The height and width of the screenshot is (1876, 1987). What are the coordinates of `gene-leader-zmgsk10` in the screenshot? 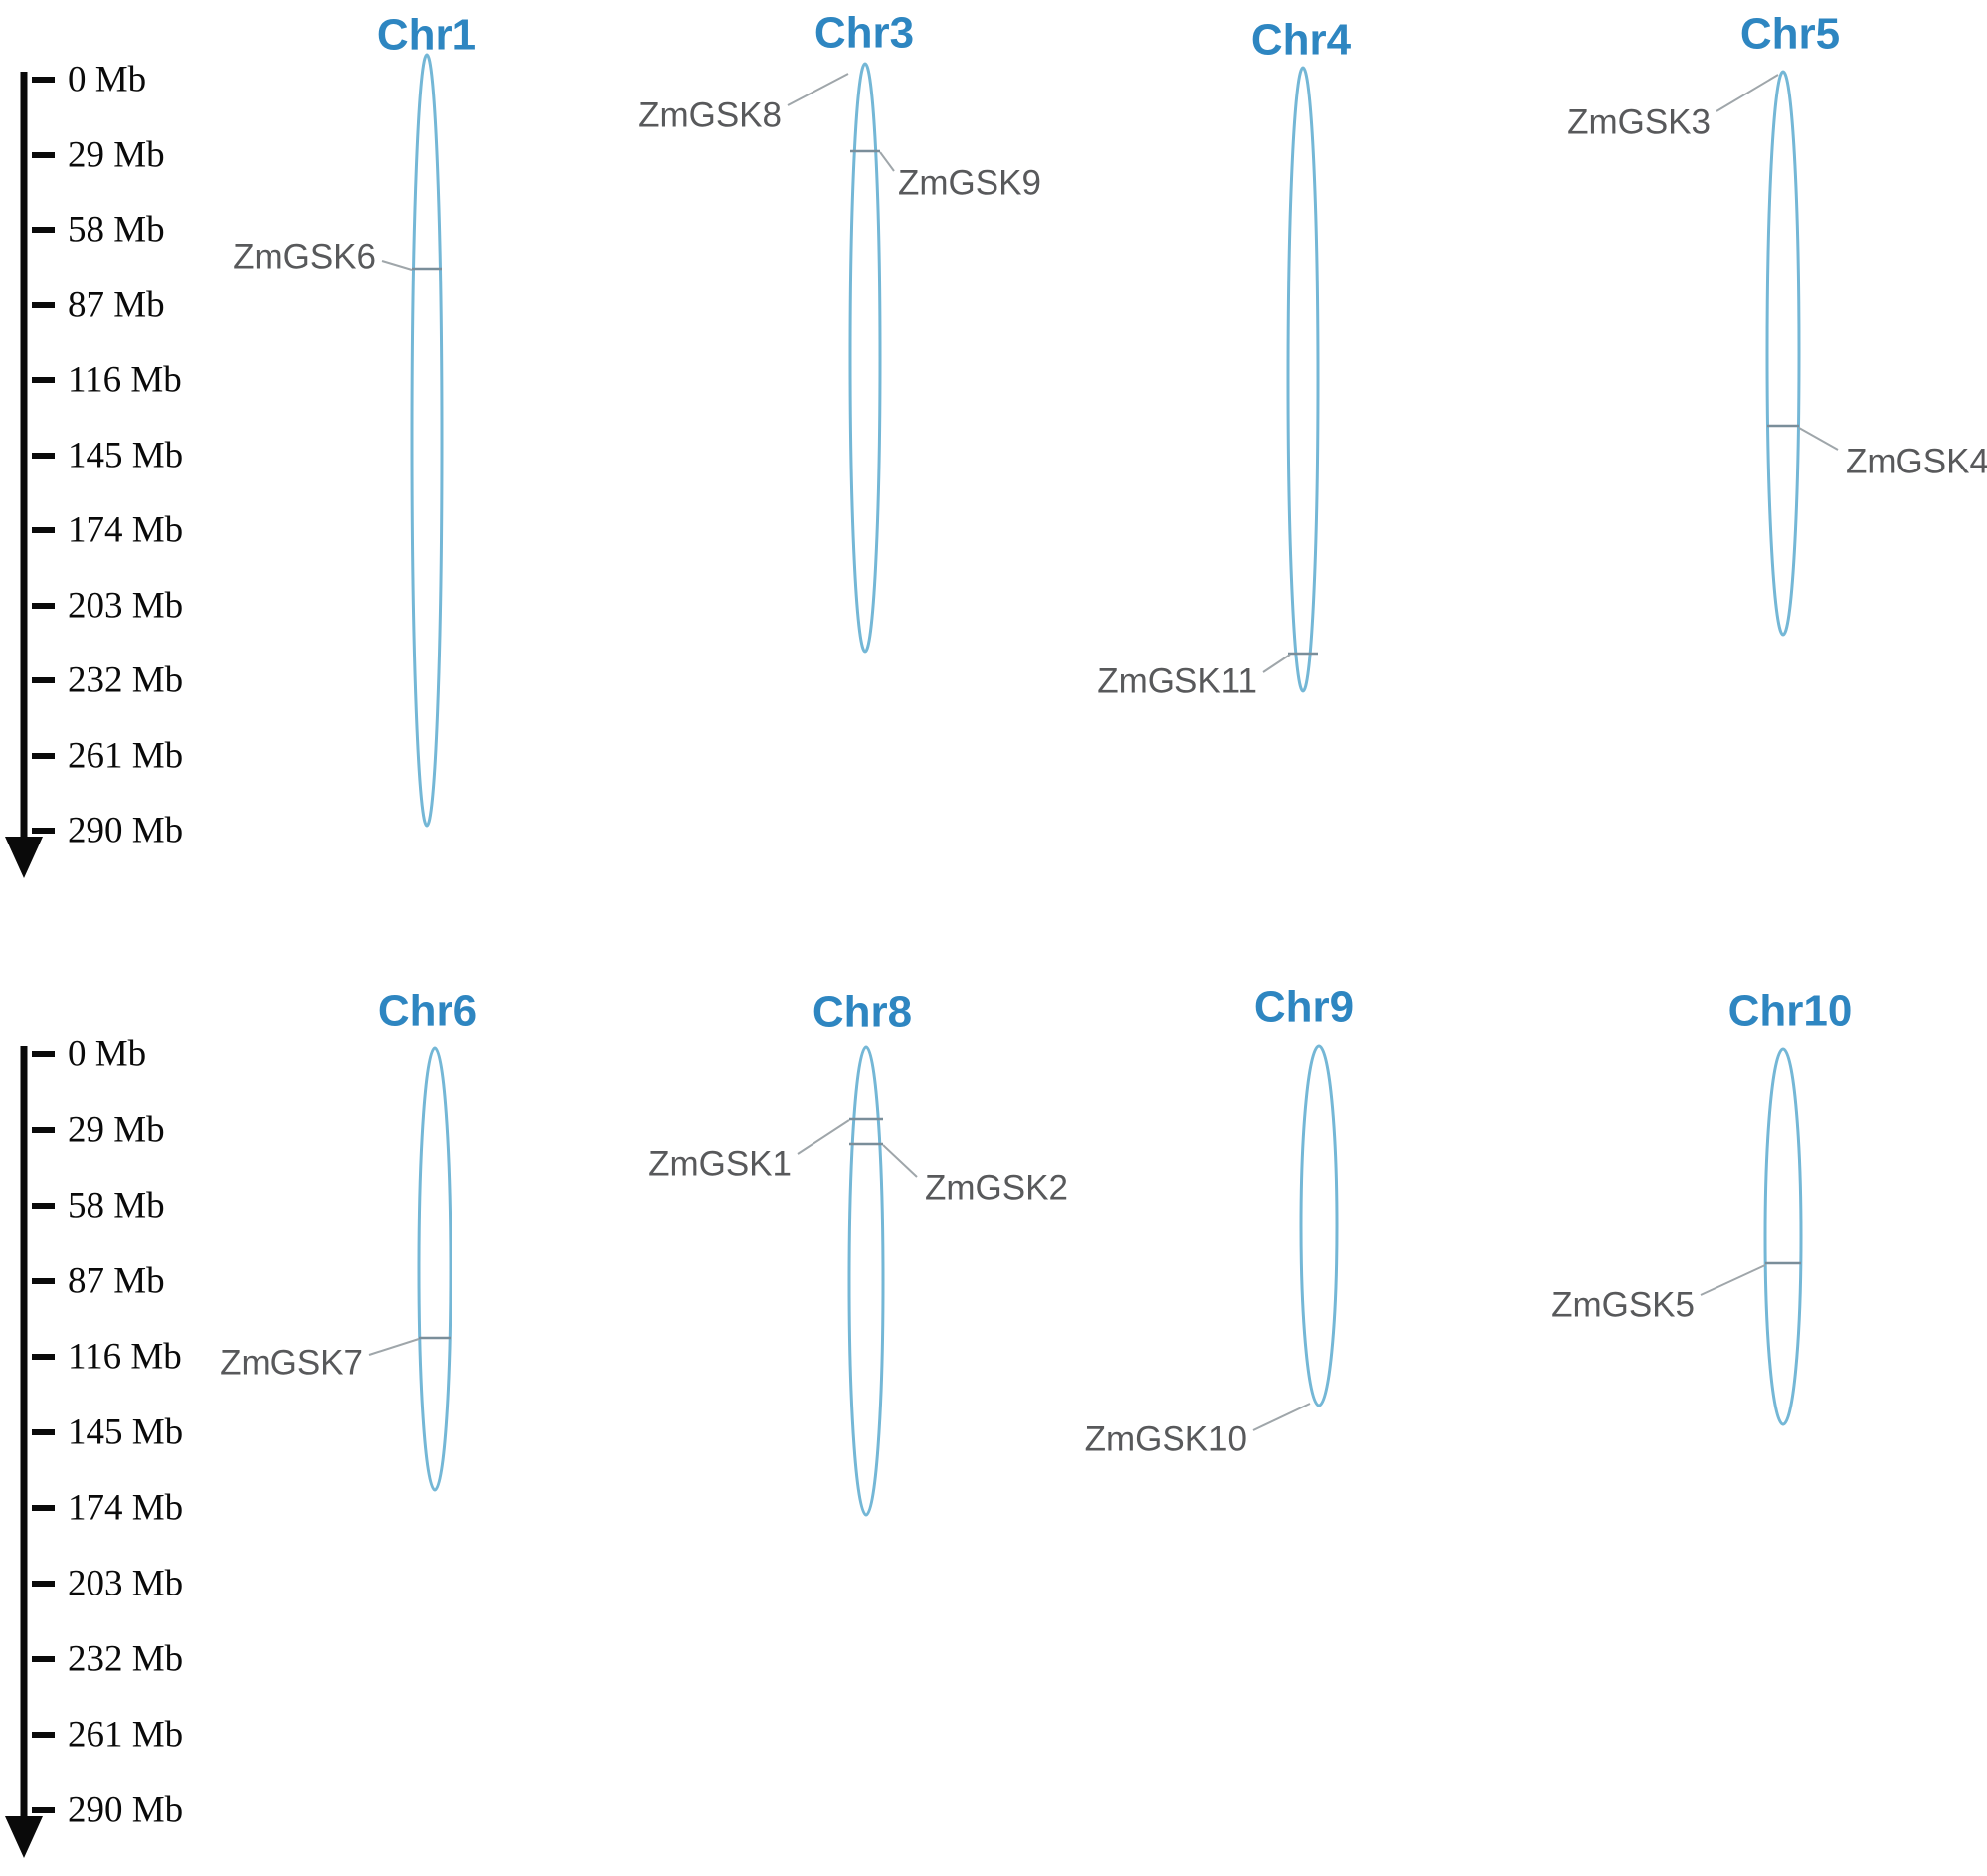 It's located at (1281, 1417).